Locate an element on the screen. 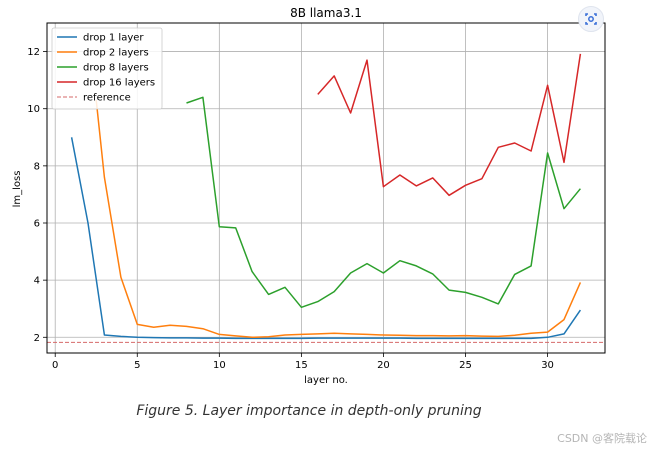  screen-capture-button is located at coordinates (591, 19).